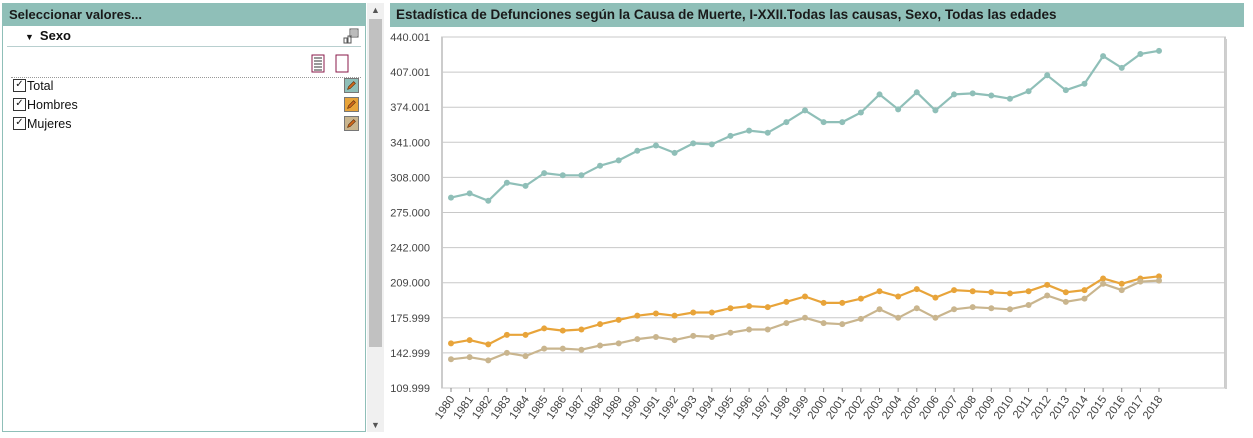 The width and height of the screenshot is (1253, 438). What do you see at coordinates (410, 389) in the screenshot?
I see `y-tick-label: 109.999` at bounding box center [410, 389].